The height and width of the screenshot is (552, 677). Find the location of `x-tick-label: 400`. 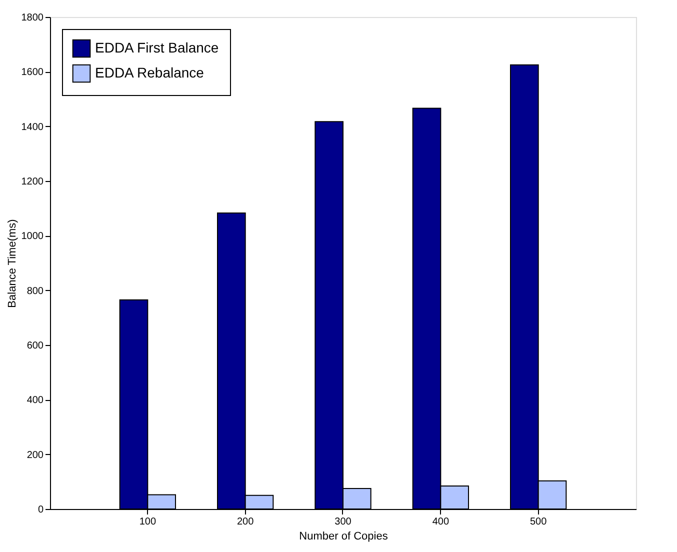

x-tick-label: 400 is located at coordinates (441, 522).